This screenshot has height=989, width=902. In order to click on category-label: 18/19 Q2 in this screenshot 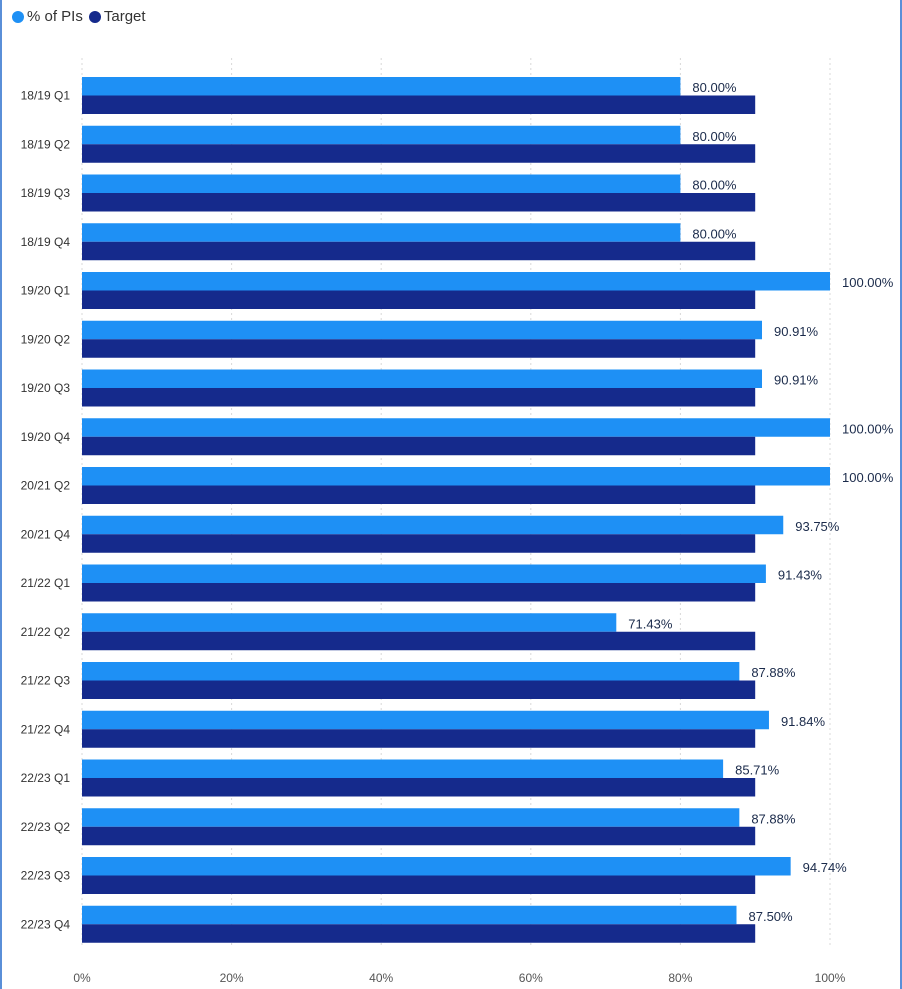, I will do `click(46, 144)`.